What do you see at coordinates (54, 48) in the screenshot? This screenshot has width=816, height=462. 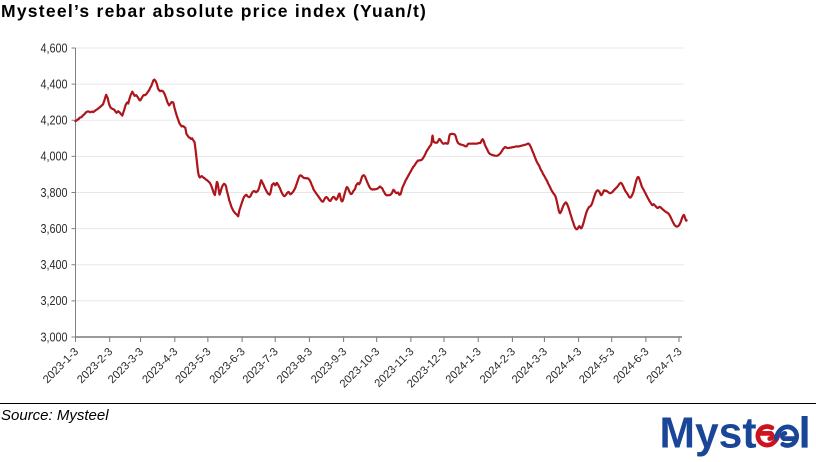 I see `svg-text: 4,600` at bounding box center [54, 48].